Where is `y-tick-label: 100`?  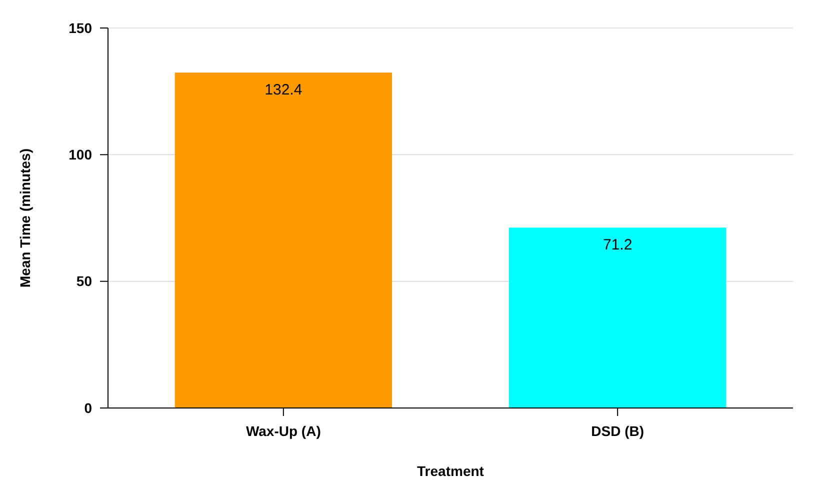 y-tick-label: 100 is located at coordinates (80, 154).